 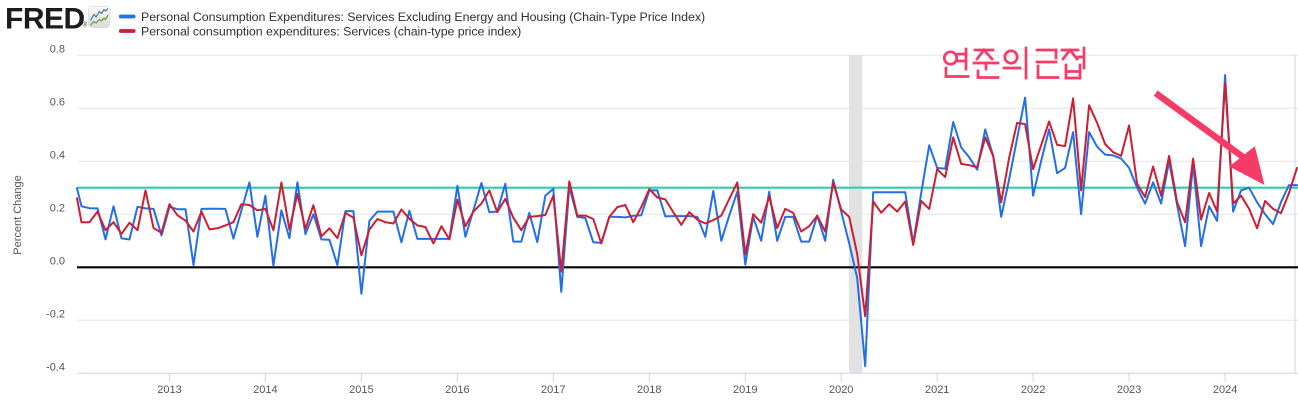 What do you see at coordinates (1129, 390) in the screenshot?
I see `svg-text: 2023` at bounding box center [1129, 390].